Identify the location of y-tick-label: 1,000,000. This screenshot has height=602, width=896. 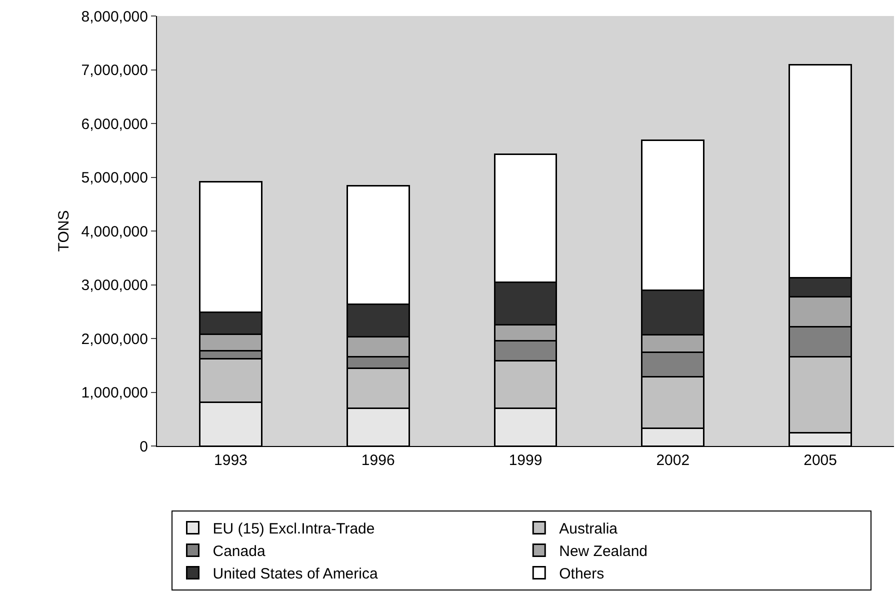
(114, 393).